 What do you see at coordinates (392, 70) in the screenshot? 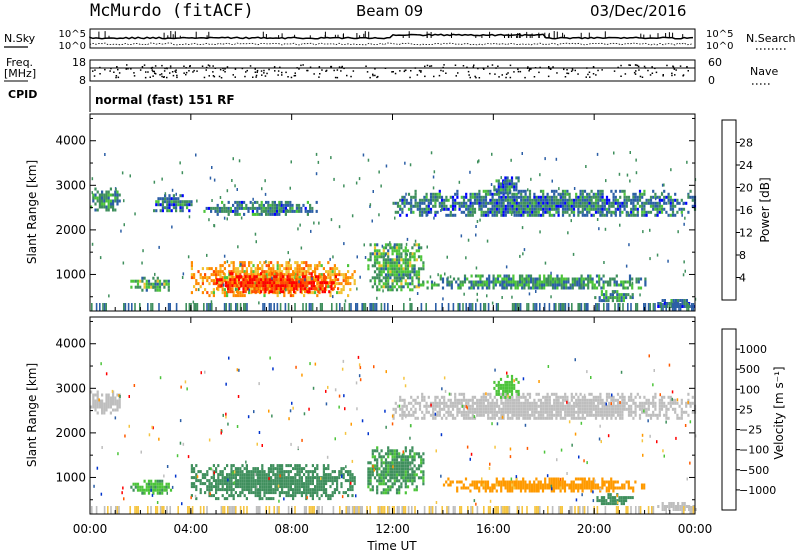
I see `freq-panel` at bounding box center [392, 70].